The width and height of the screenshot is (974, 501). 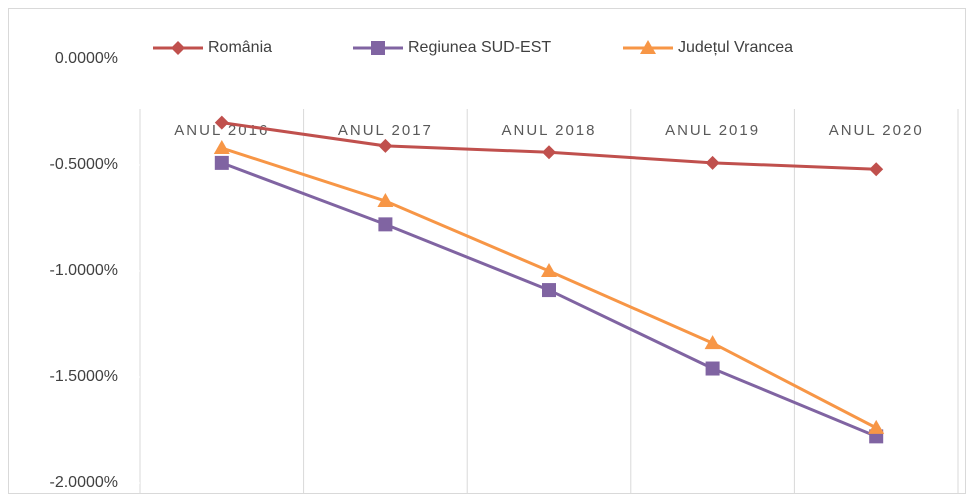 What do you see at coordinates (240, 47) in the screenshot?
I see `legend-label: România` at bounding box center [240, 47].